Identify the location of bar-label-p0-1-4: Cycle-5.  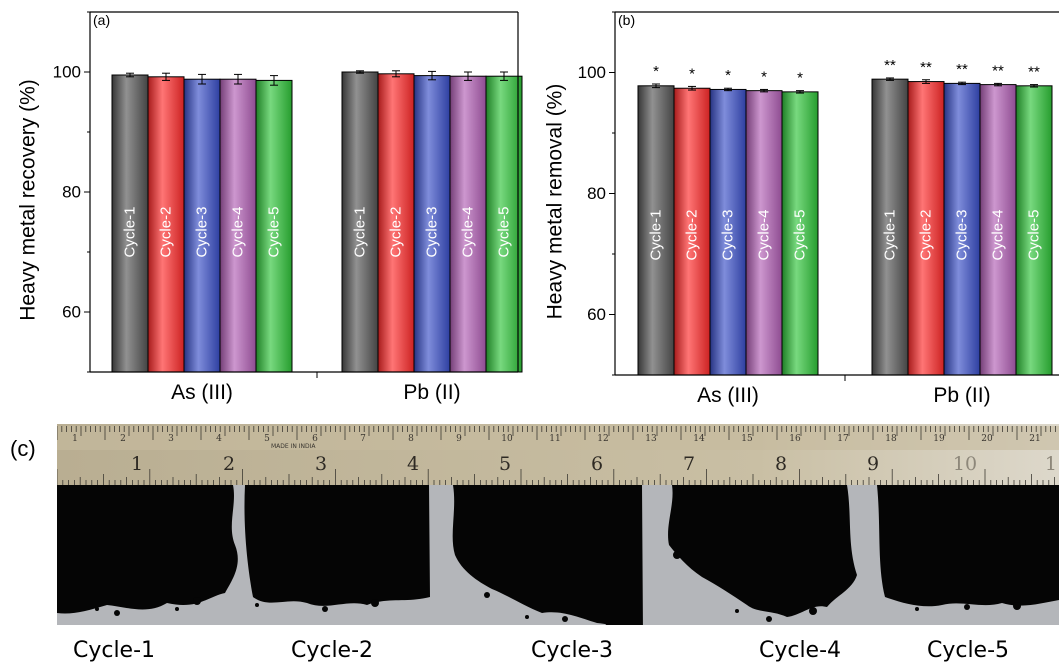
(504, 232).